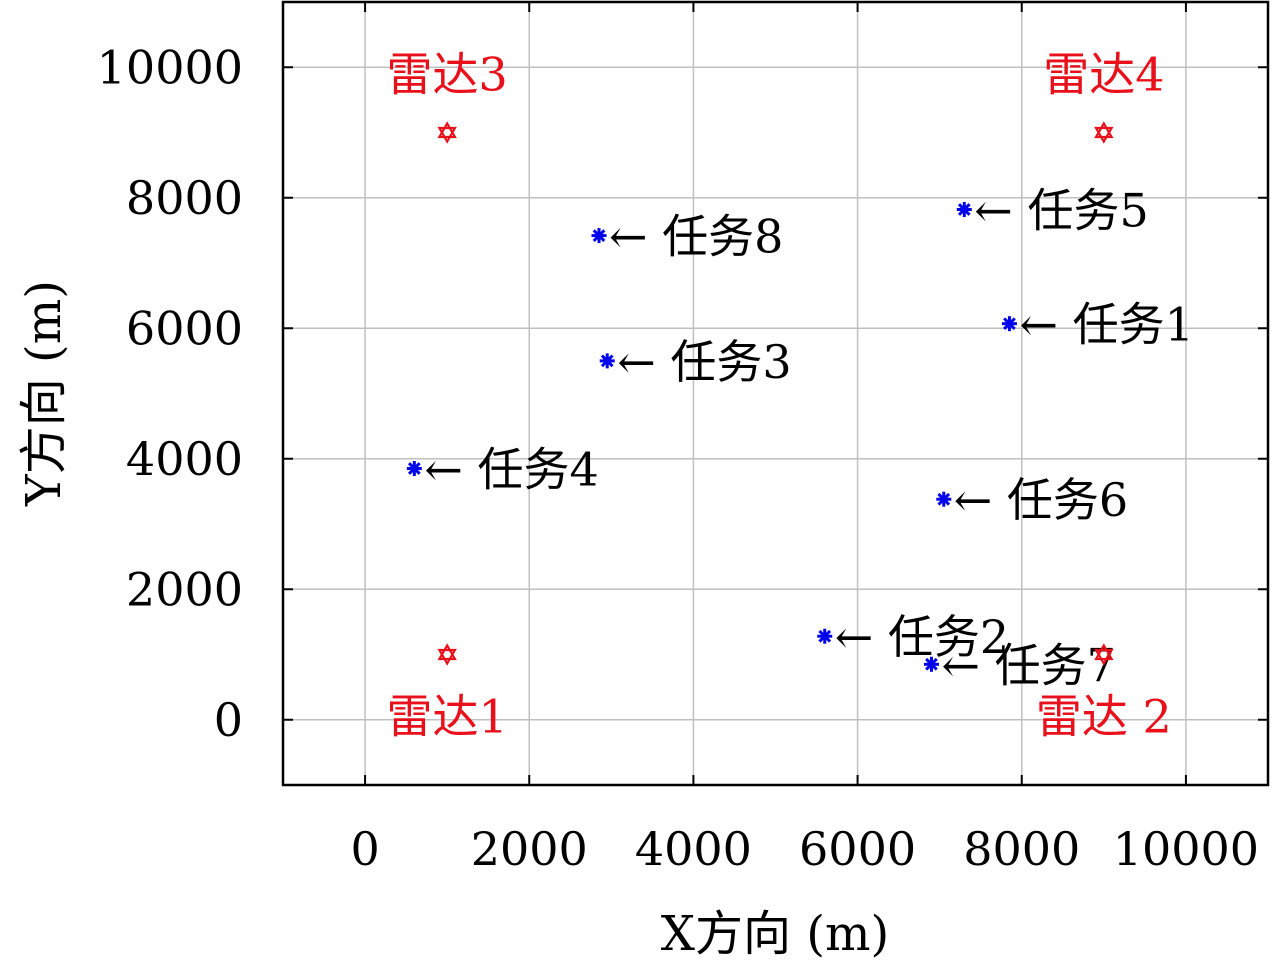 This screenshot has height=964, width=1280. I want to click on radar-label: 雷达 2, so click(1104, 717).